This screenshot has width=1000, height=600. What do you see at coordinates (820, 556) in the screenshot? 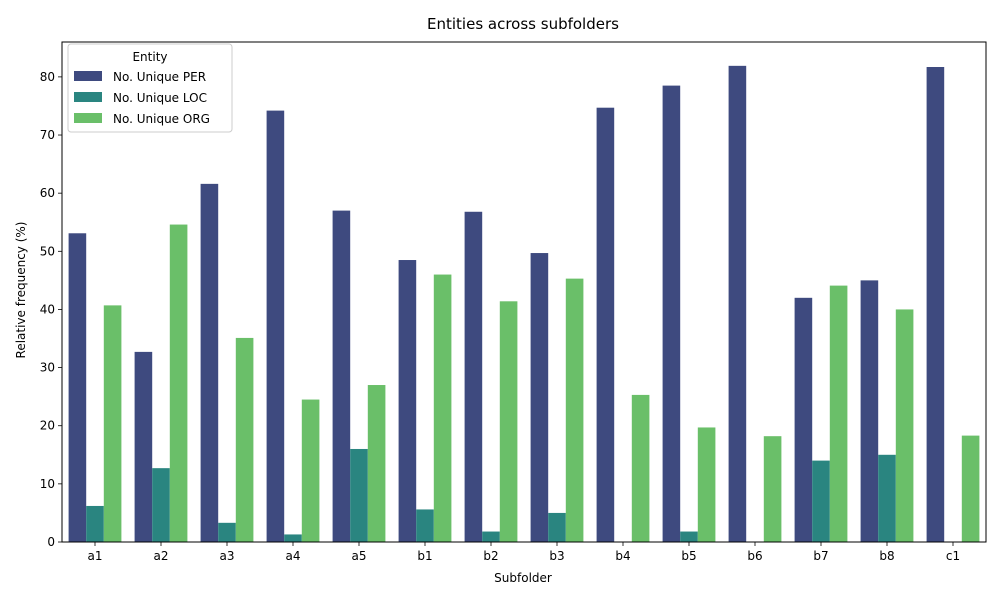
I see `x-tick-label: b7` at bounding box center [820, 556].